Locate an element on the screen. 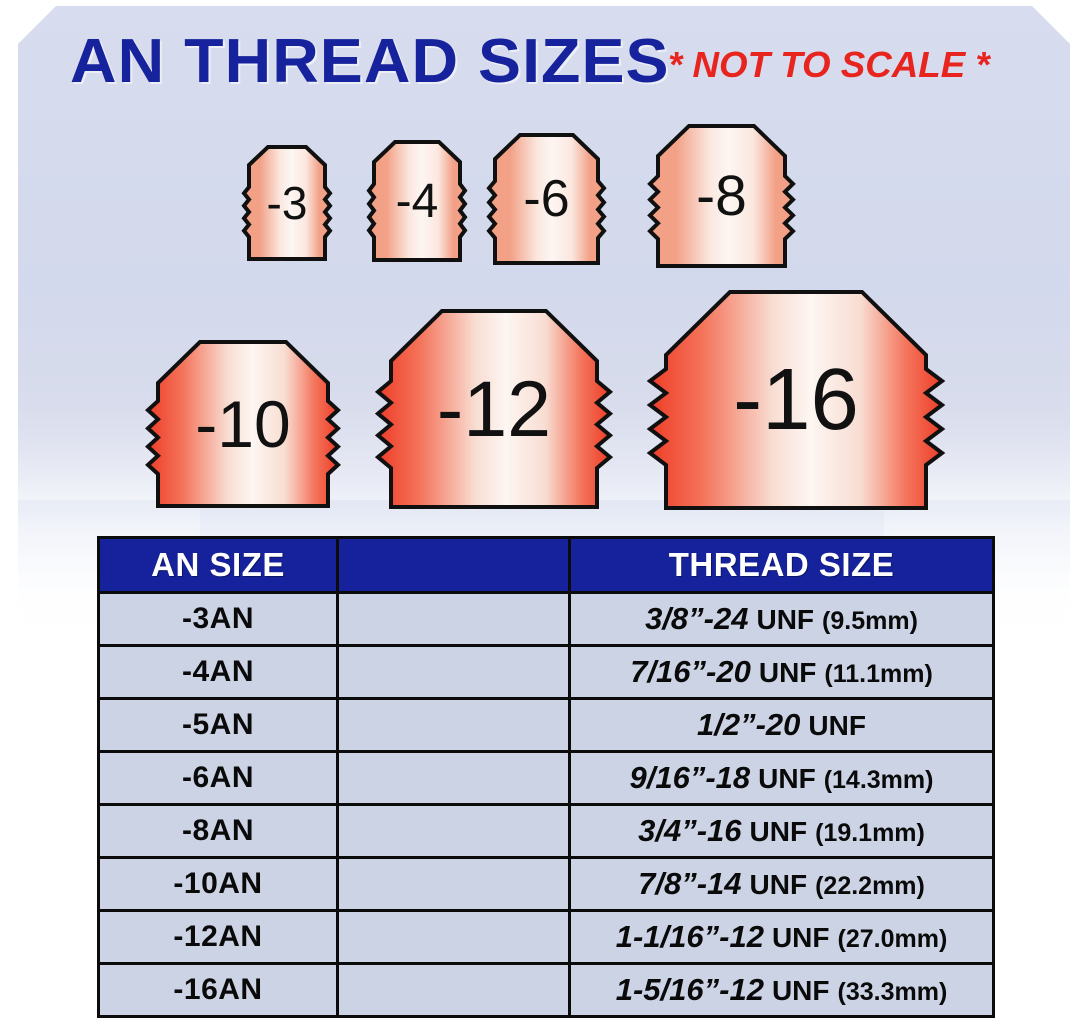 The width and height of the screenshot is (1084, 1024). table-row: -12AN 1-1/16”-12 UNF (27.0mm) is located at coordinates (546, 937).